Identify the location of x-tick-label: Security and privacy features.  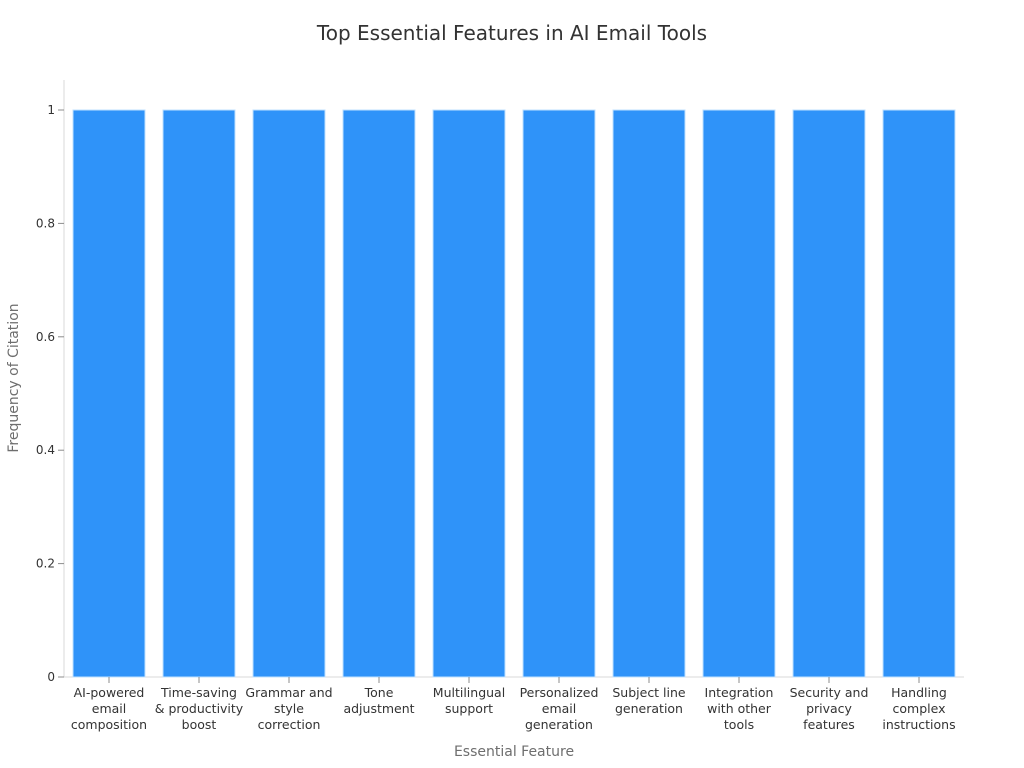
(829, 708).